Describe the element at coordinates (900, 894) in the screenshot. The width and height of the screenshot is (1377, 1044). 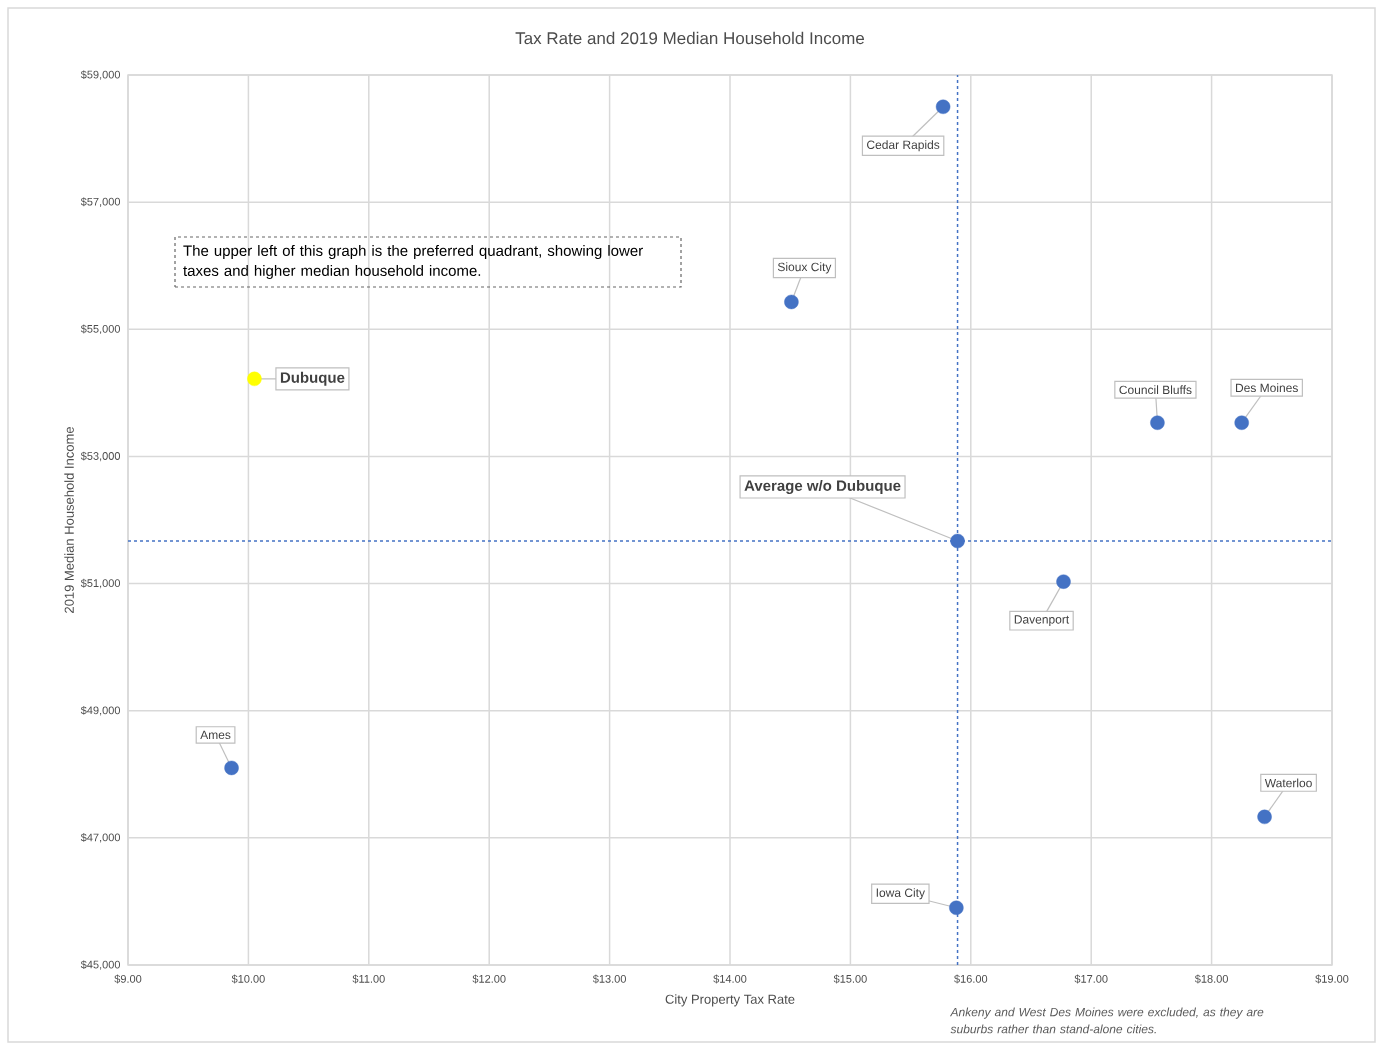
I see `annotation: Iowa City` at that location.